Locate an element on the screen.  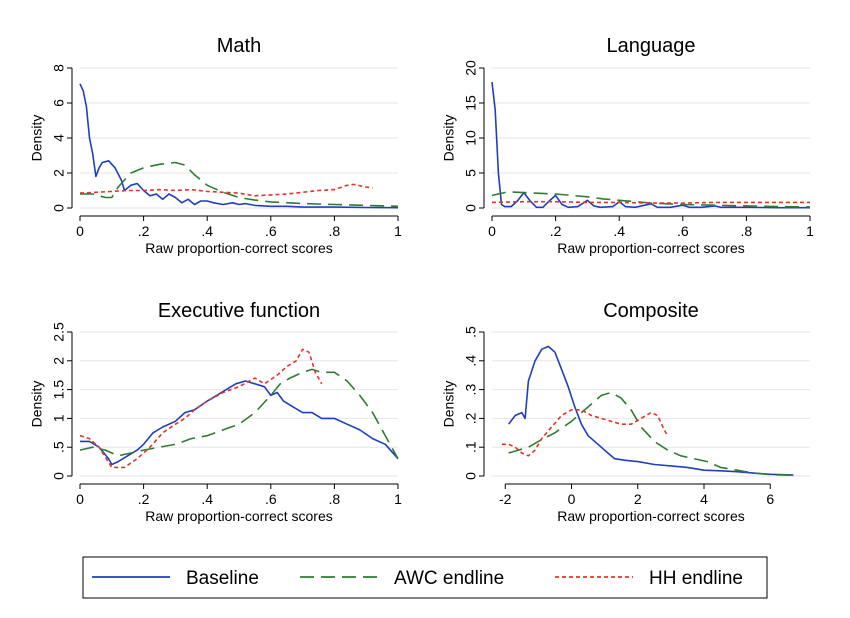
y-tick-label: 8 is located at coordinates (59, 68).